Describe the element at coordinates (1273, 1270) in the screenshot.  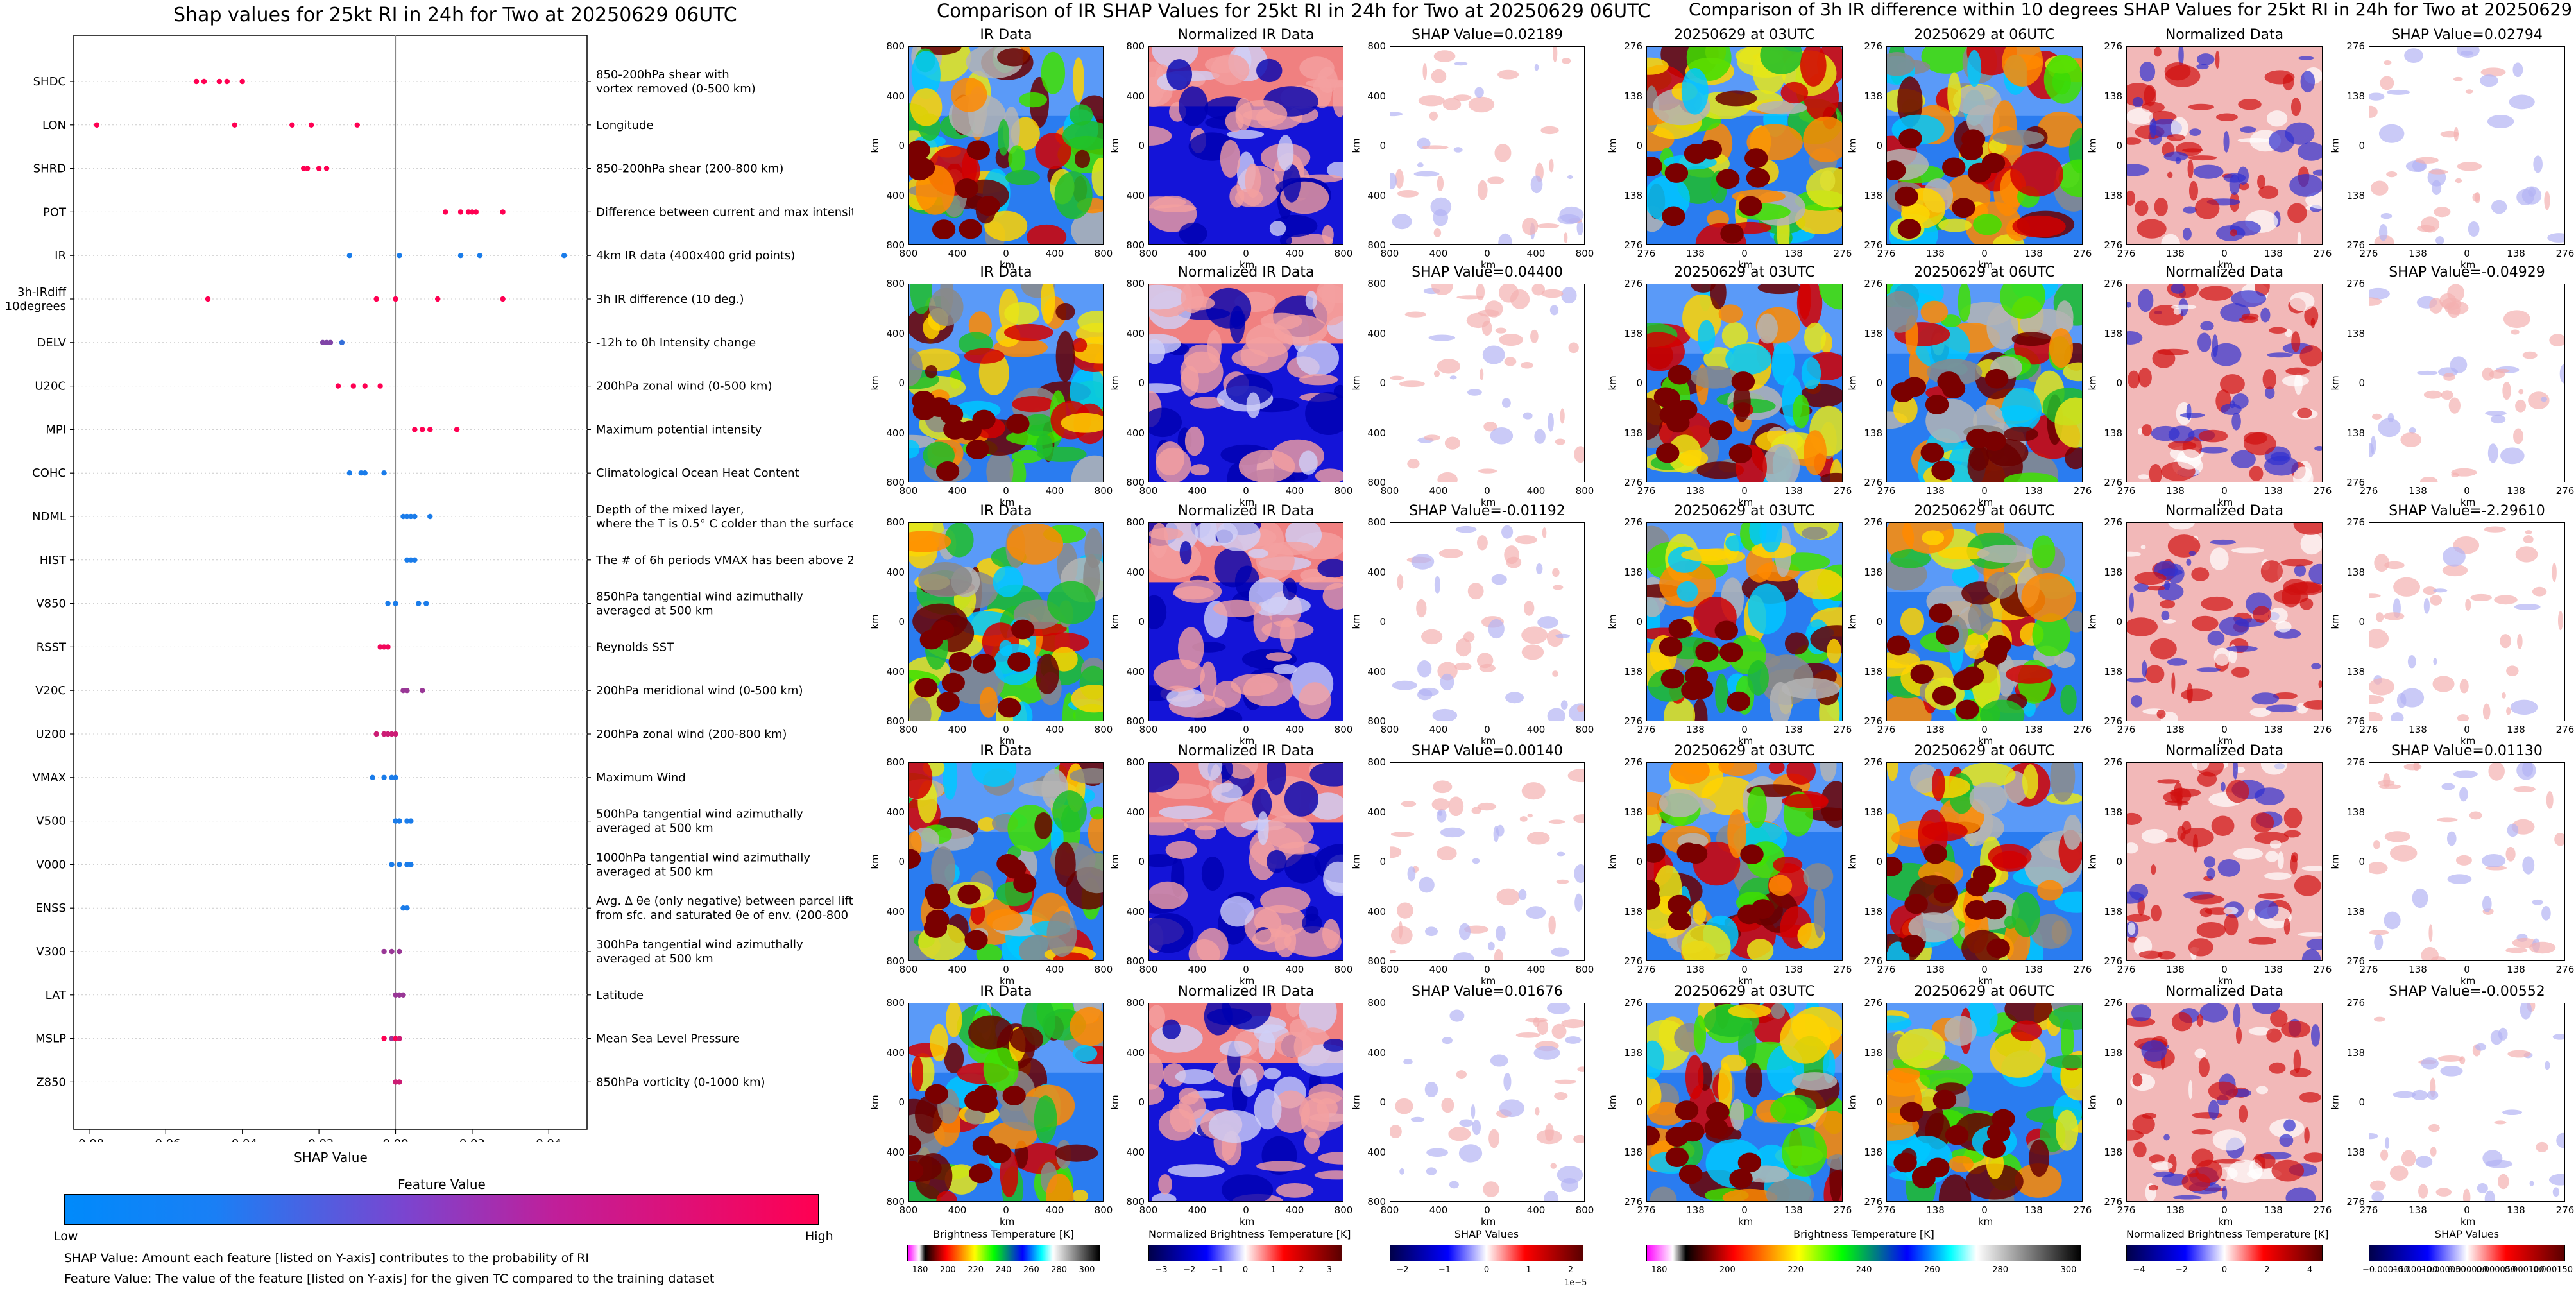
I see `colorbar-tick-mid-nbt: 1` at that location.